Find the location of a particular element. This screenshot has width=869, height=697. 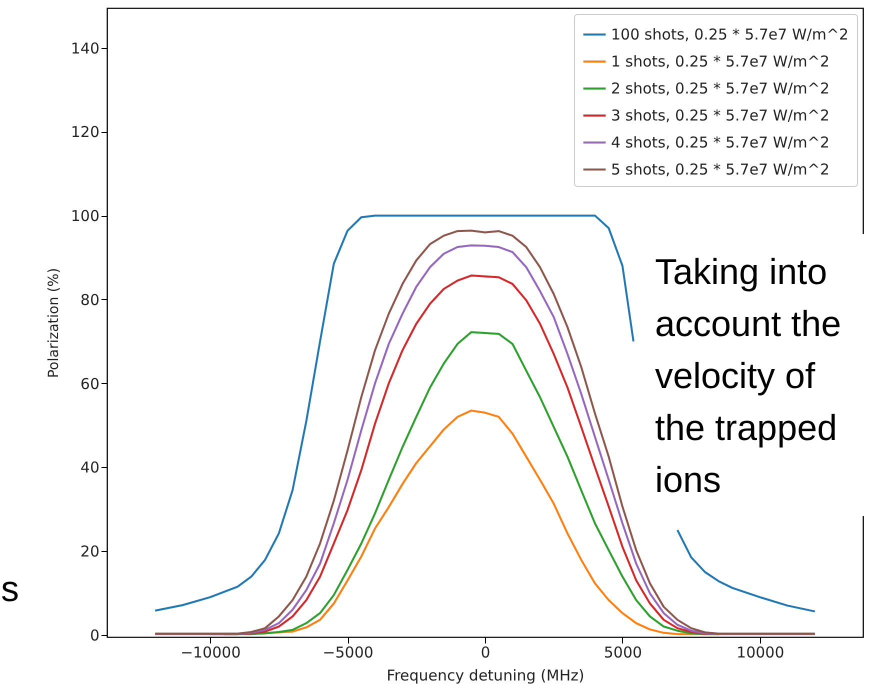

legend-label: 1 shots, 0.25 * 5.7e7 W/m^2 is located at coordinates (720, 61).